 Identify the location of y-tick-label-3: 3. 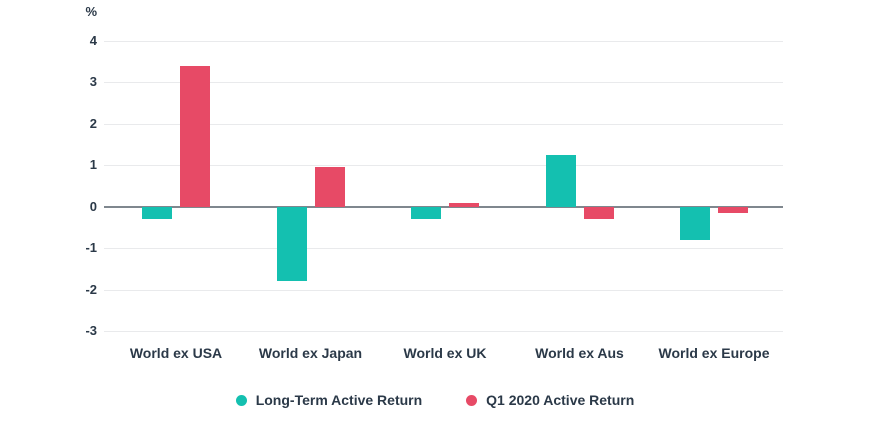
(93, 82).